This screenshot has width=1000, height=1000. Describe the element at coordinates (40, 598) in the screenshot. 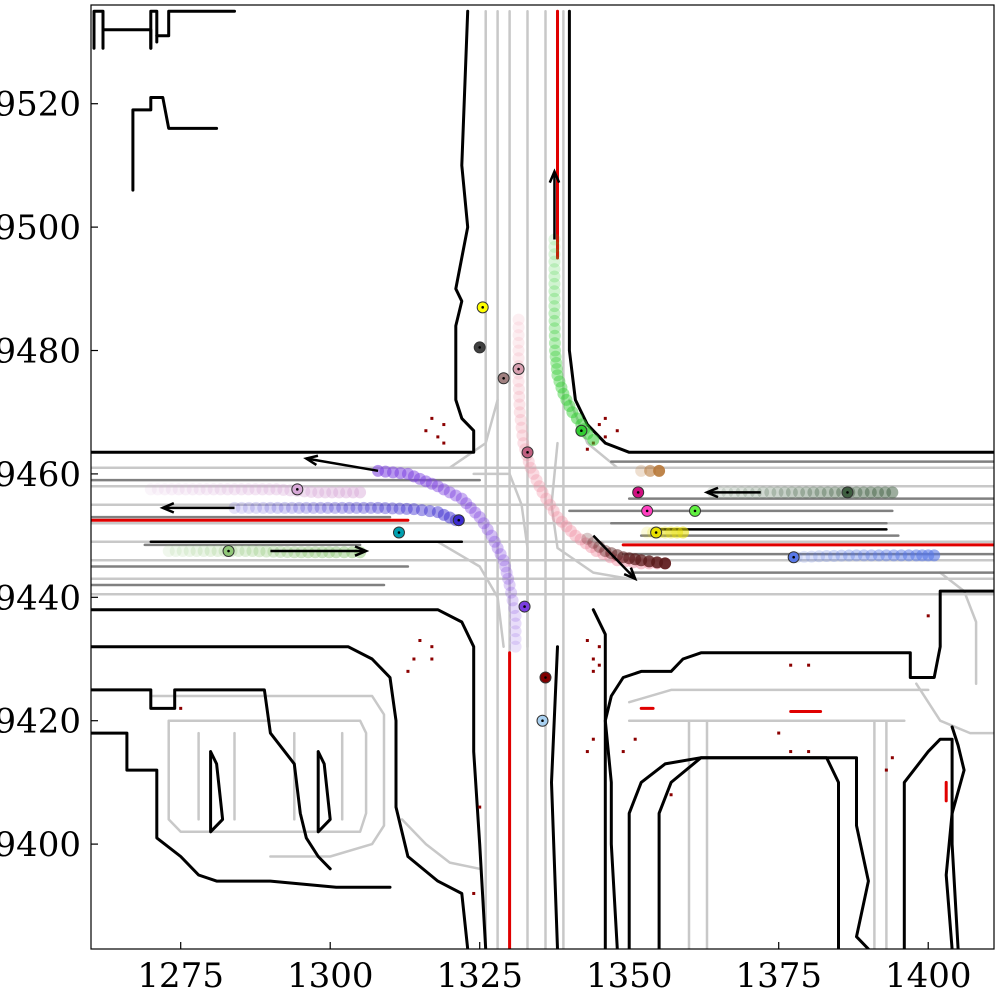

I see `y-tick-label: 9440` at that location.